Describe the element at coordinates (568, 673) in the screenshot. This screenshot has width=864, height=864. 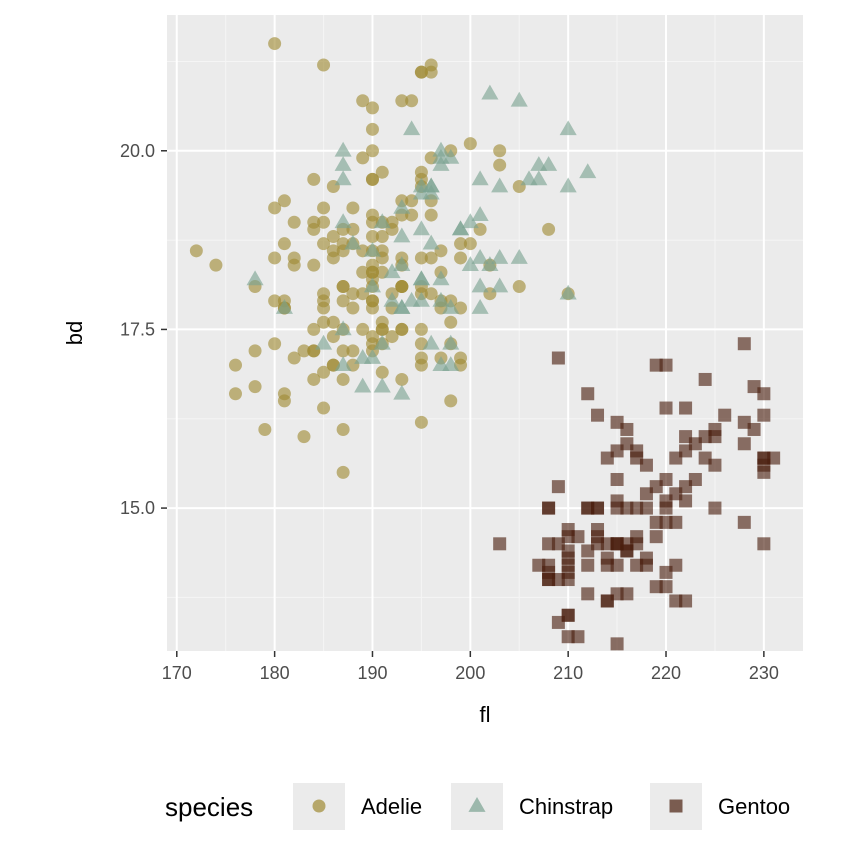
I see `x-tick-label: 210` at that location.